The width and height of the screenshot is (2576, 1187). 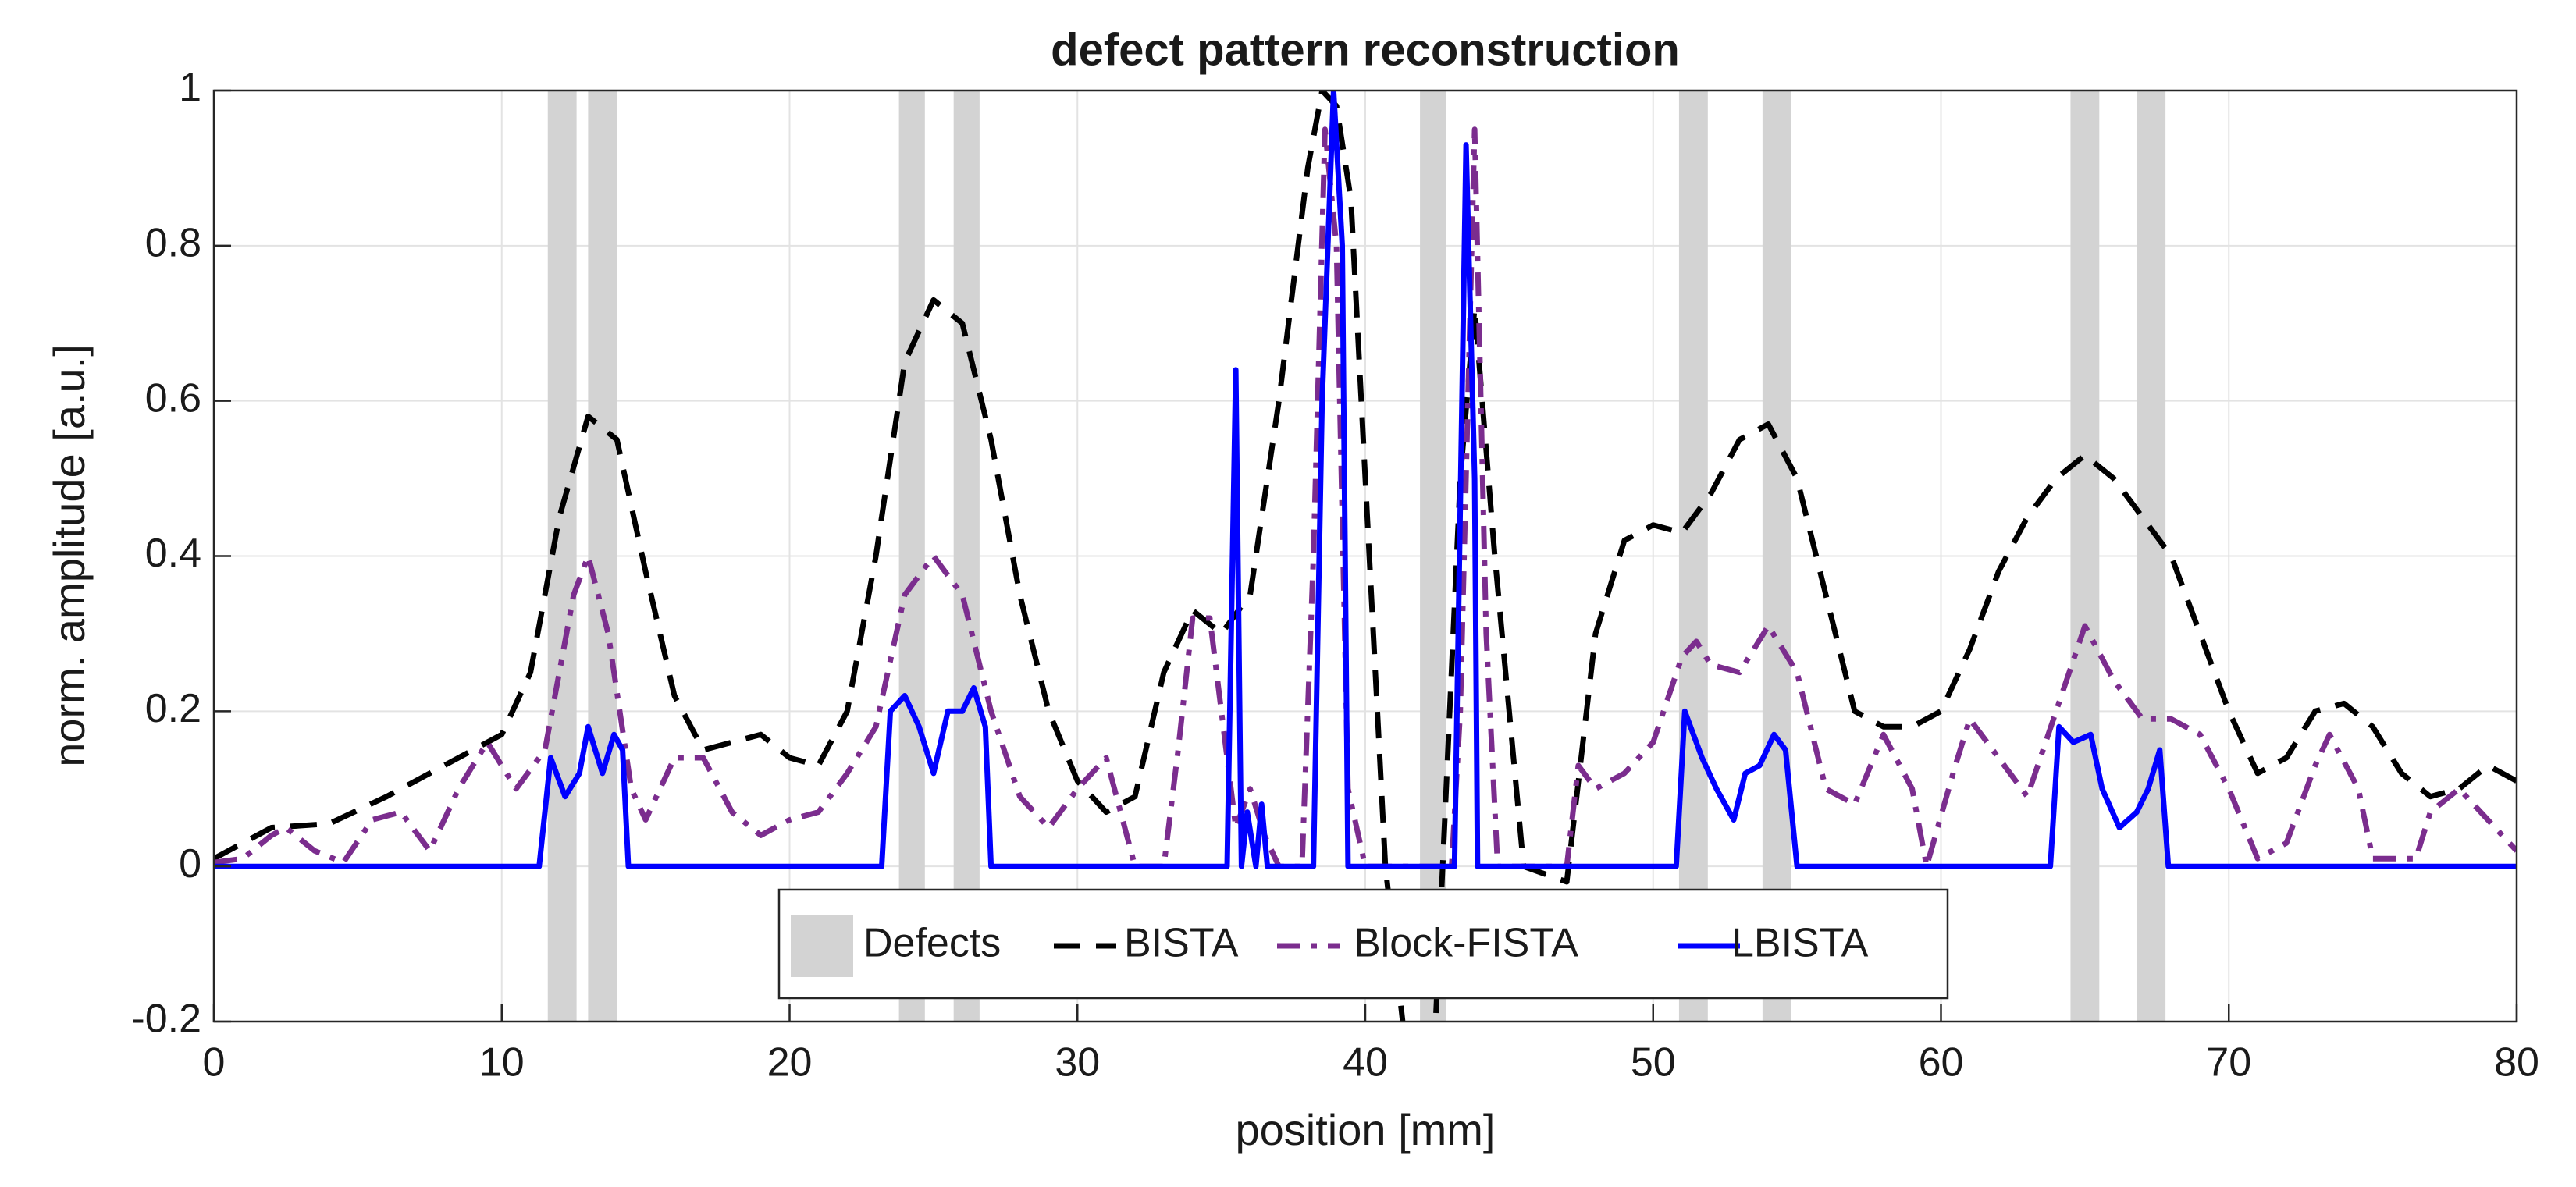 What do you see at coordinates (790, 1063) in the screenshot?
I see `x-tick-label: 20` at bounding box center [790, 1063].